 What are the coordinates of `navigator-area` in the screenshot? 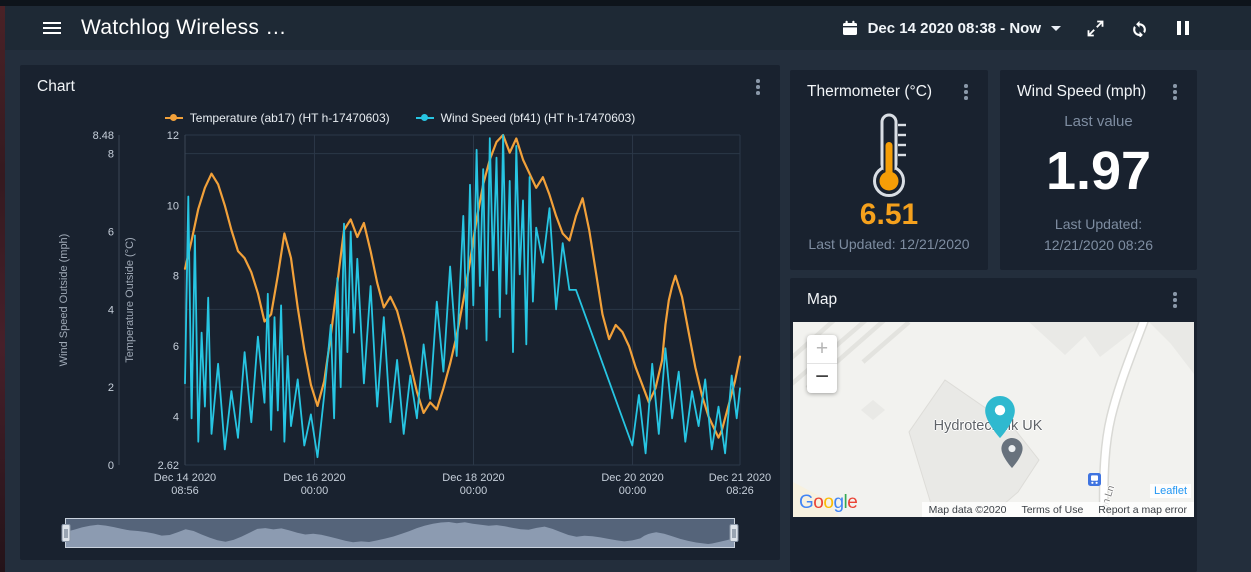 It's located at (400, 534).